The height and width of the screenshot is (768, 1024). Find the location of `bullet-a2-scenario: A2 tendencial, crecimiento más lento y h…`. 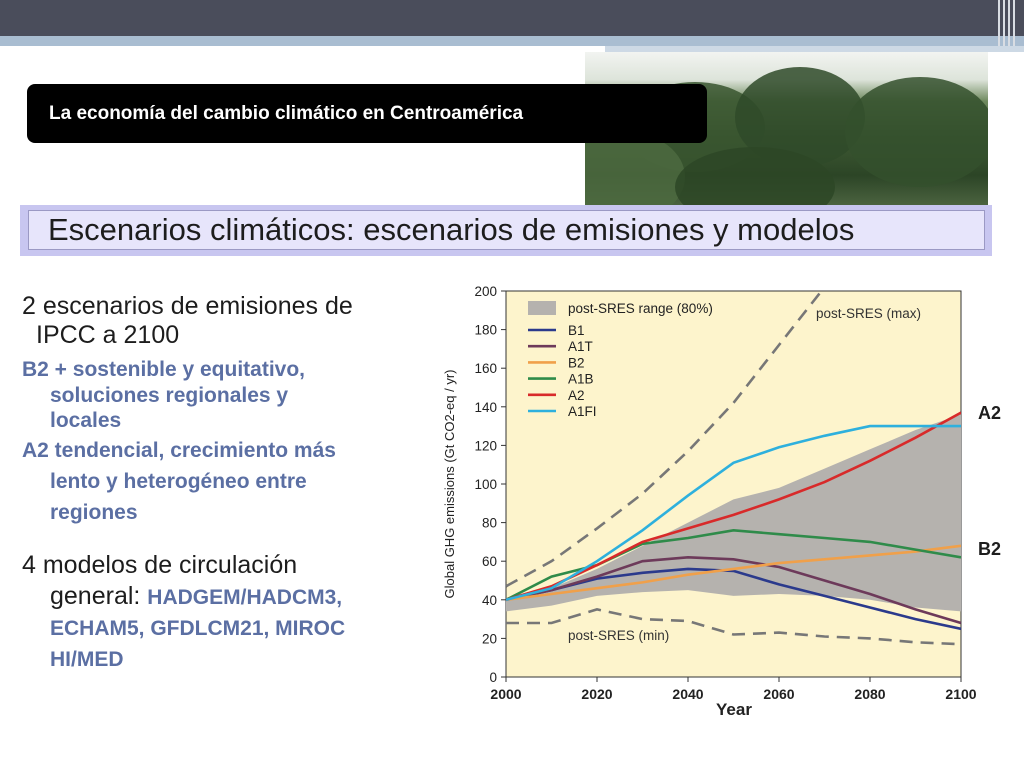

bullet-a2-scenario: A2 tendencial, crecimiento más lento y h… is located at coordinates (227, 481).